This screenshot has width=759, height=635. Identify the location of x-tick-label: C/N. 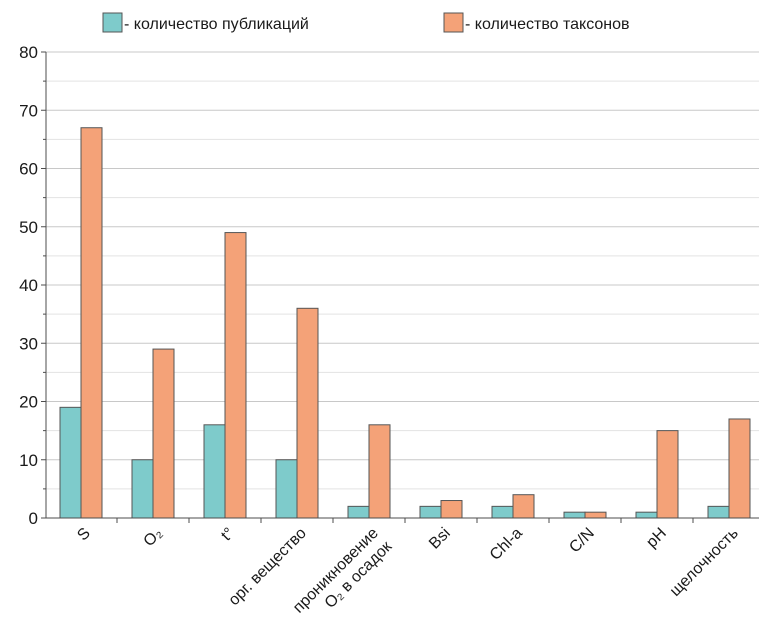
(582, 541).